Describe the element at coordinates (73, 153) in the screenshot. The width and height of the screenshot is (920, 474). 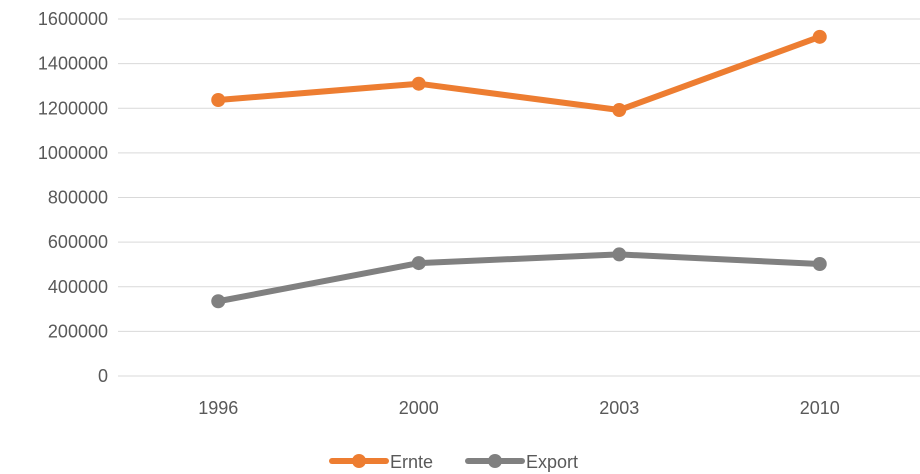
I see `y-tick-label: 1000000` at that location.